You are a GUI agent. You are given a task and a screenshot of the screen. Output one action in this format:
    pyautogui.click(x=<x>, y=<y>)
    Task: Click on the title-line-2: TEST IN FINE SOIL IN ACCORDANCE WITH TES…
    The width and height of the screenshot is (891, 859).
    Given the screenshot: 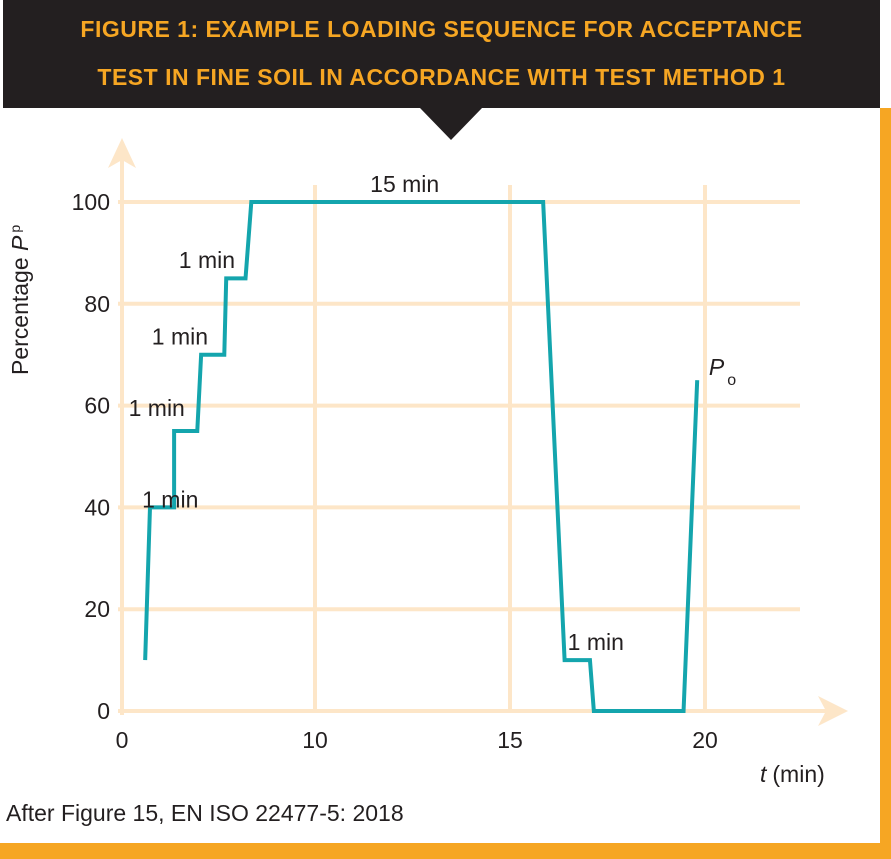 What is the action you would take?
    pyautogui.click(x=441, y=77)
    